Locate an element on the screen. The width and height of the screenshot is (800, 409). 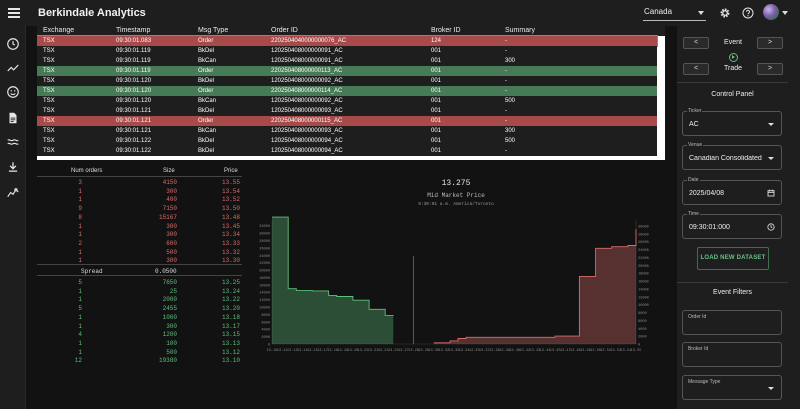
ask-row: 1 300 13.30 is located at coordinates (139, 261).